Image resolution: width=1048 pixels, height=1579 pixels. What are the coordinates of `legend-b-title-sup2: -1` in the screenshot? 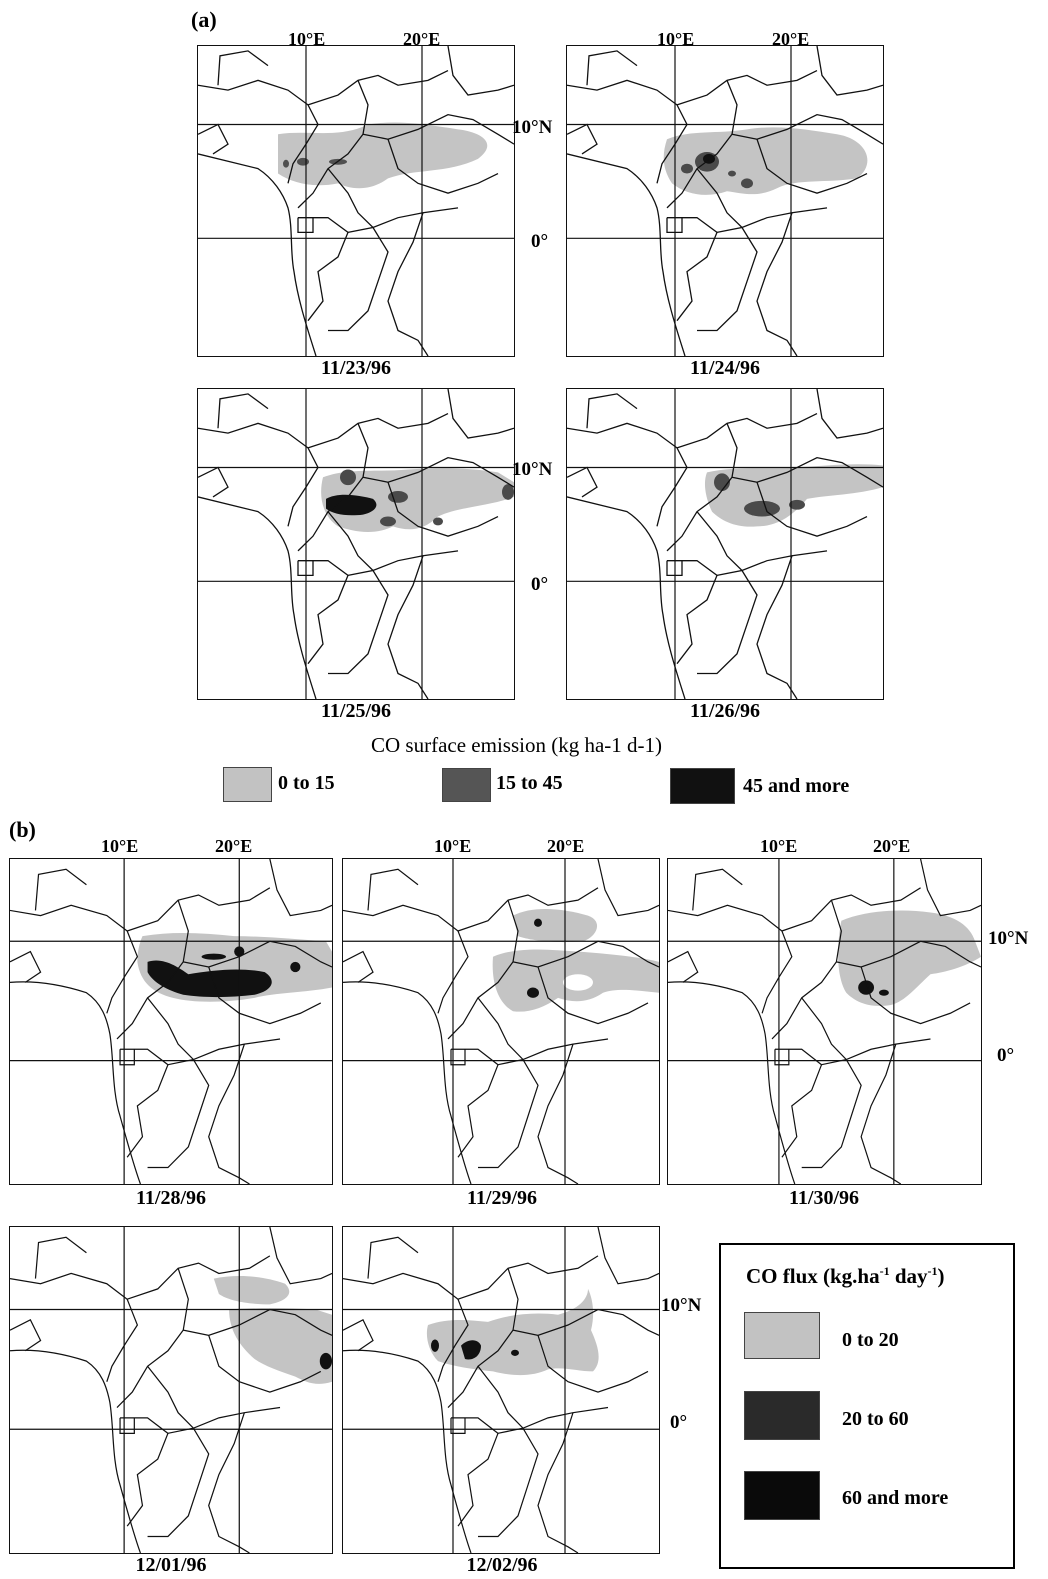 It's located at (932, 1271).